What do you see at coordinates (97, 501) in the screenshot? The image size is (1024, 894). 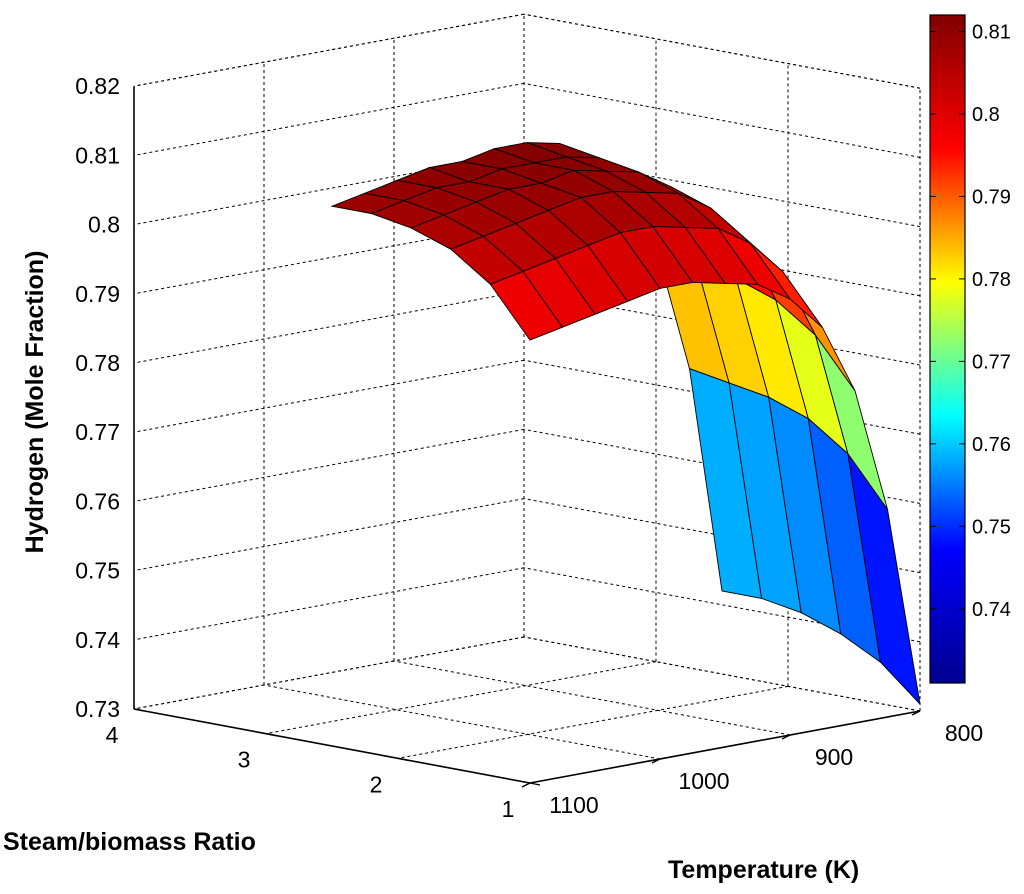 I see `z-tick-label: 0.76` at bounding box center [97, 501].